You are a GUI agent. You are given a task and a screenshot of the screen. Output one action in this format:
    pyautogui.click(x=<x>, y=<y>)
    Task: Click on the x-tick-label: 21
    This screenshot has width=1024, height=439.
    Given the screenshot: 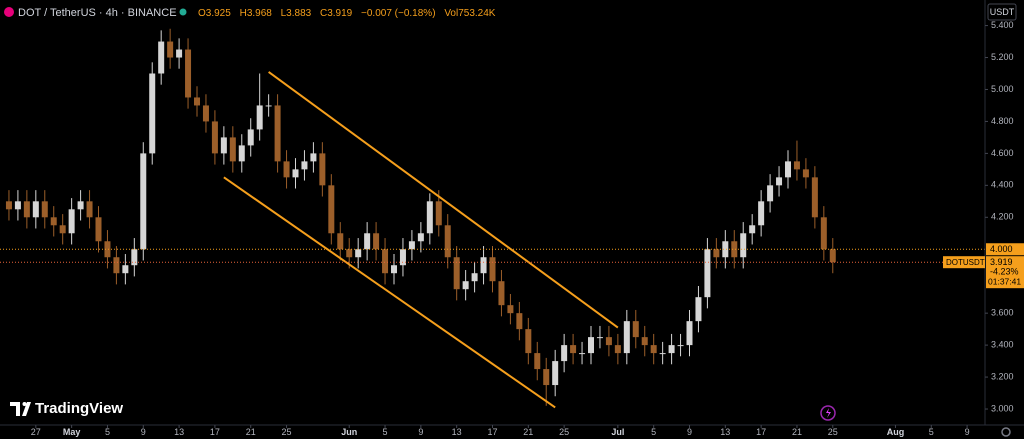 What is the action you would take?
    pyautogui.click(x=797, y=432)
    